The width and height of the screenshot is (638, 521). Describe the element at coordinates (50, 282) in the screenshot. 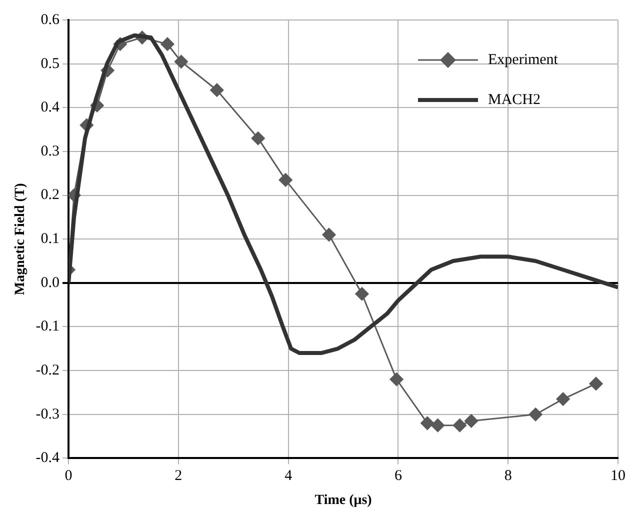

I see `y-tick-label: 0.0` at that location.